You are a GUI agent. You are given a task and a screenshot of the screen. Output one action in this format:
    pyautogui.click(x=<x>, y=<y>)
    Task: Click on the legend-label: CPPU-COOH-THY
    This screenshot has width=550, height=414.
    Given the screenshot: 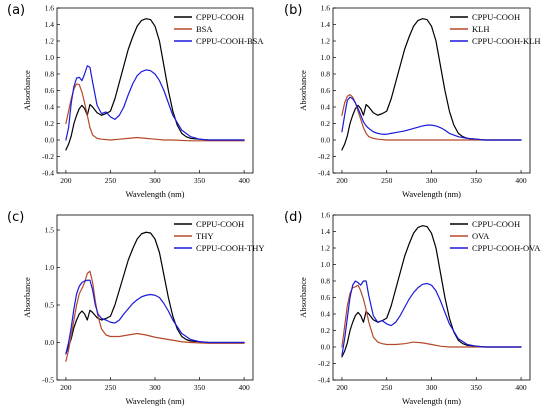 What is the action you would take?
    pyautogui.click(x=230, y=248)
    